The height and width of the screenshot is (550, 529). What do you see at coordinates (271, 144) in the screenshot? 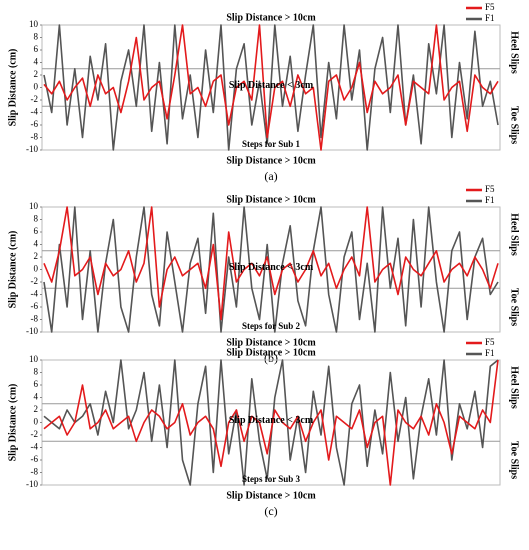
I see `x-axis-label: Steps for Sub 1` at bounding box center [271, 144].